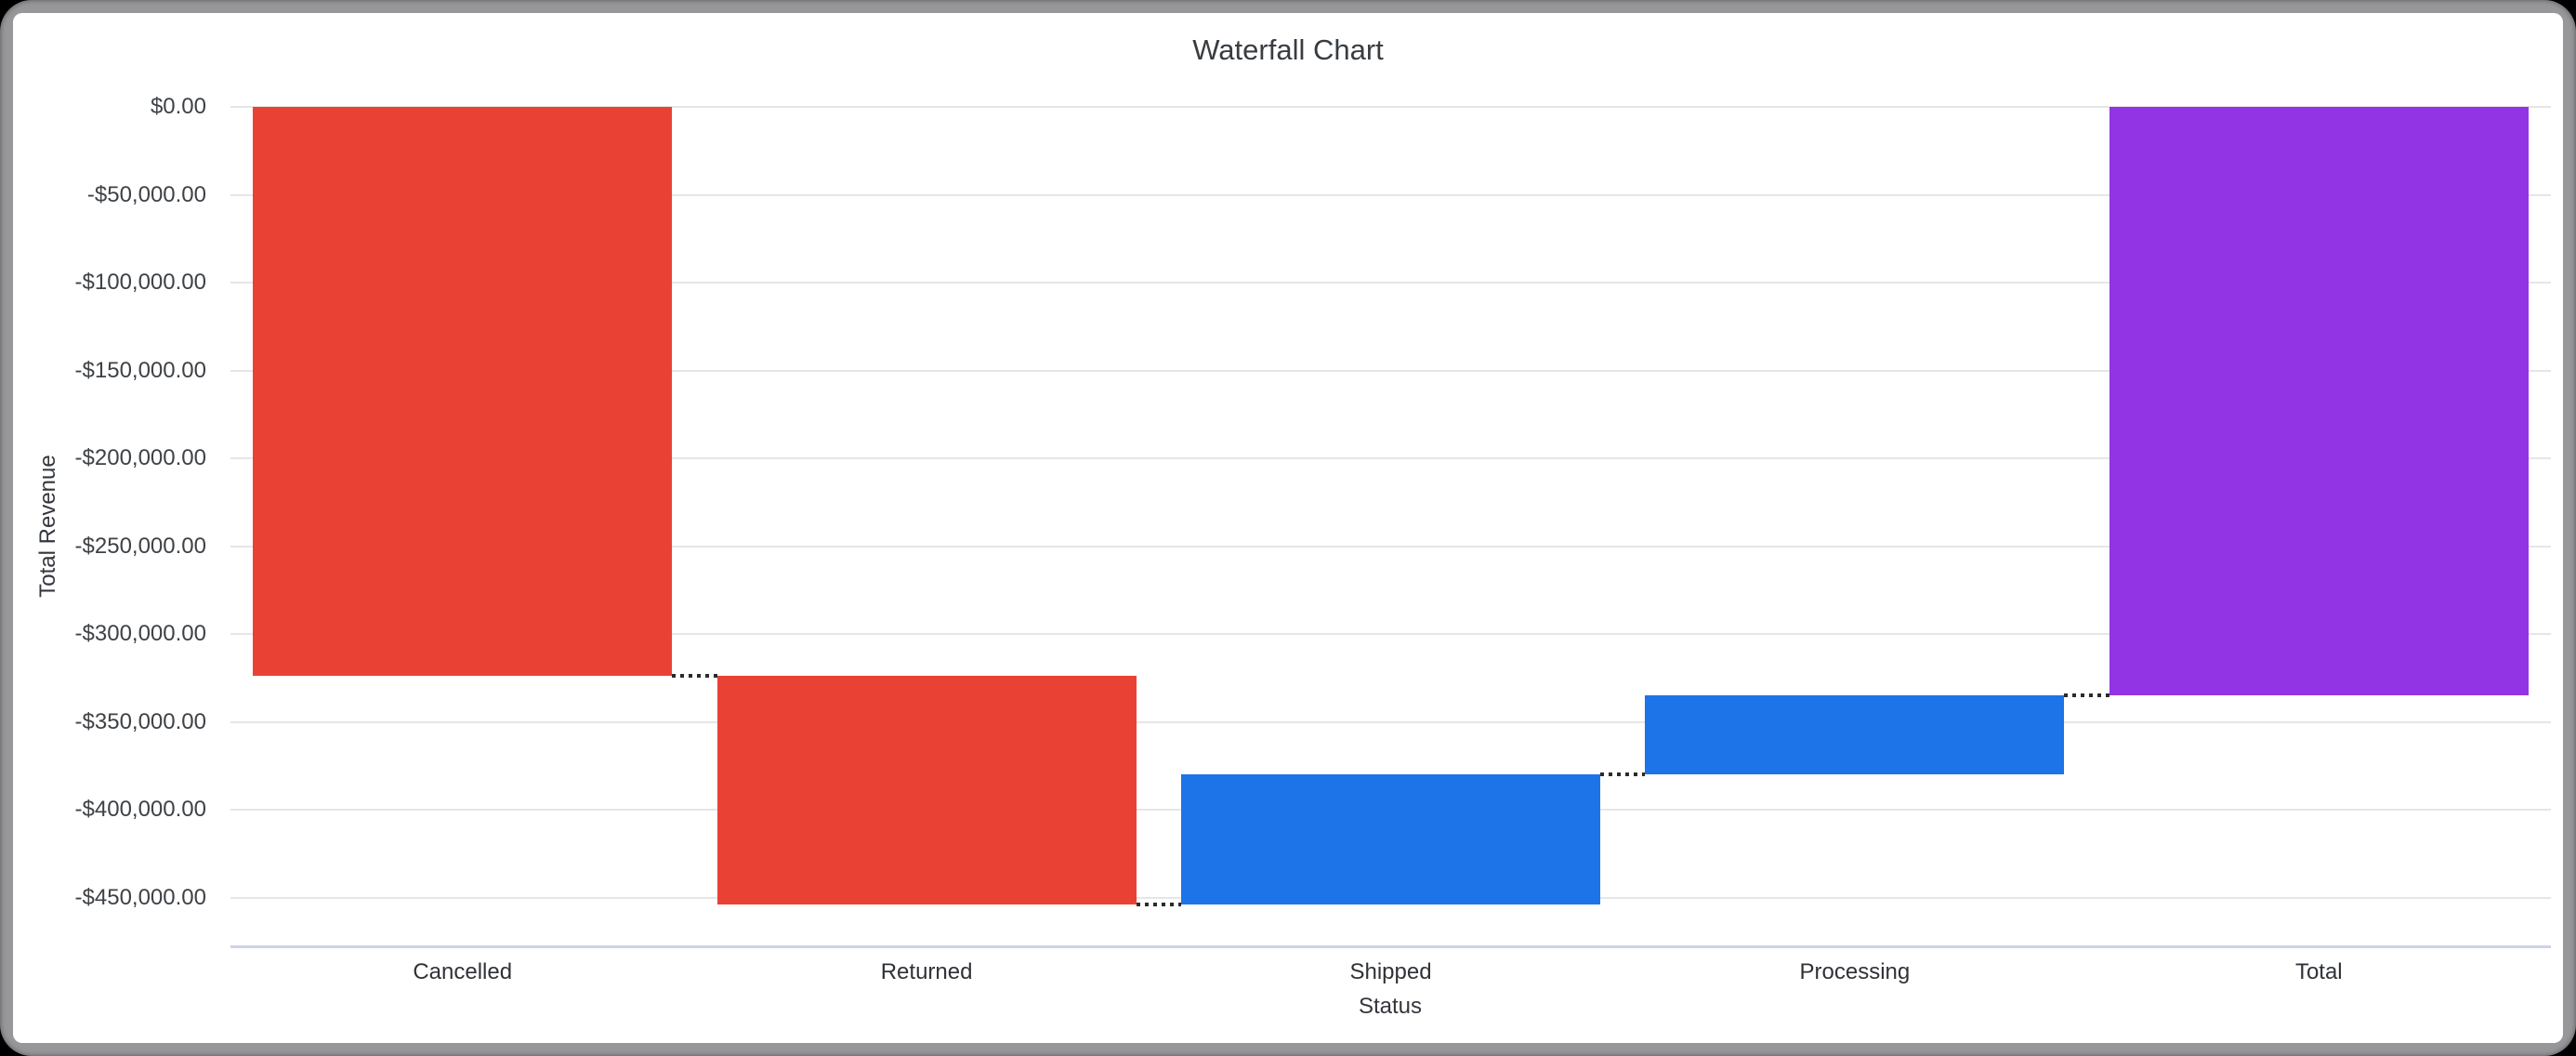 The image size is (2576, 1056). What do you see at coordinates (1288, 49) in the screenshot?
I see `chart-title: Waterfall Chart` at bounding box center [1288, 49].